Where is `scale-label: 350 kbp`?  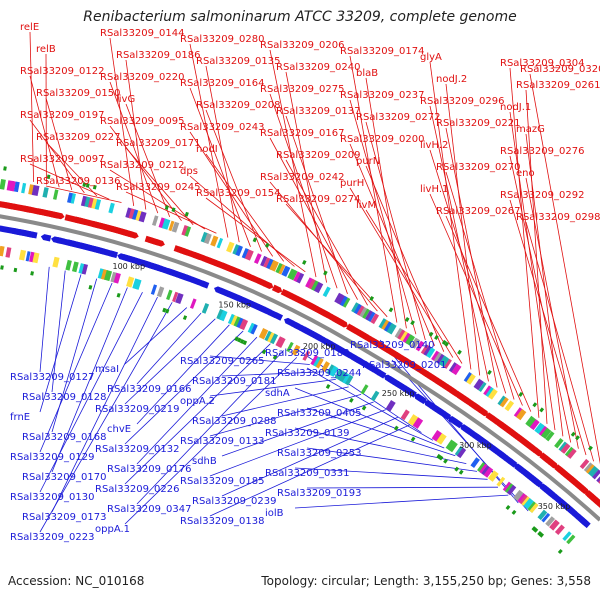 scale-label: 350 kbp is located at coordinates (554, 506).